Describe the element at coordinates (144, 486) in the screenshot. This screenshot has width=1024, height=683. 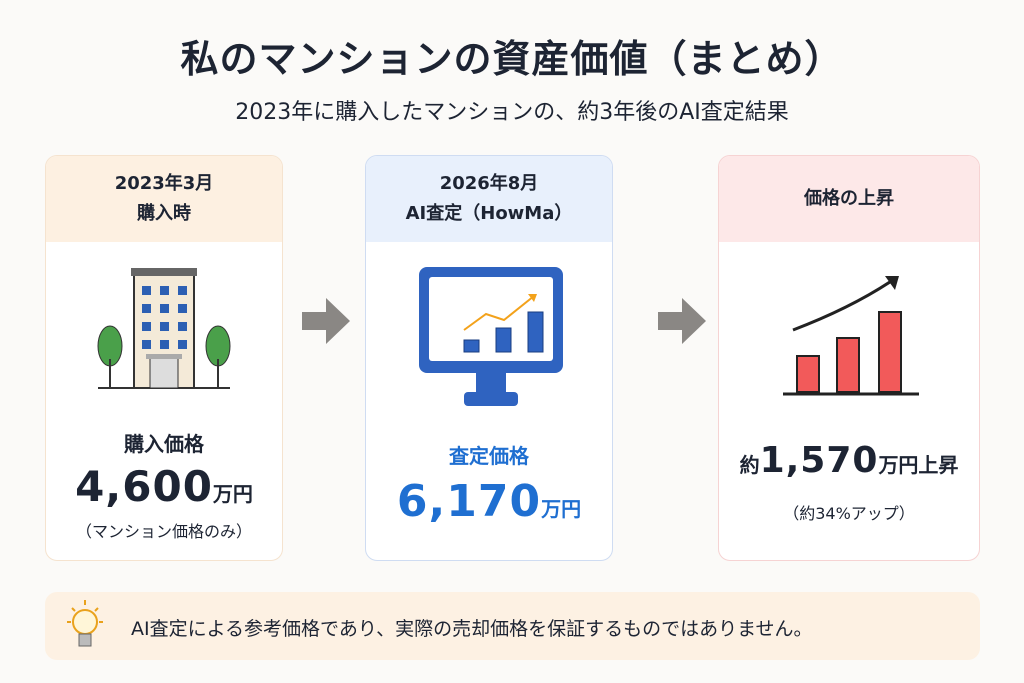
I see `value: 4,600` at that location.